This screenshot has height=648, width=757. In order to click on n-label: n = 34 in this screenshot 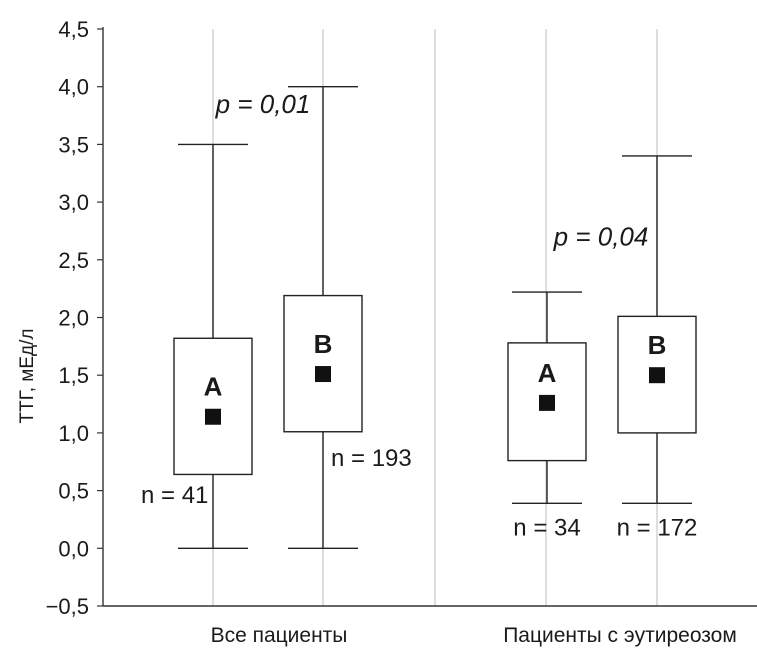, I will do `click(546, 527)`.